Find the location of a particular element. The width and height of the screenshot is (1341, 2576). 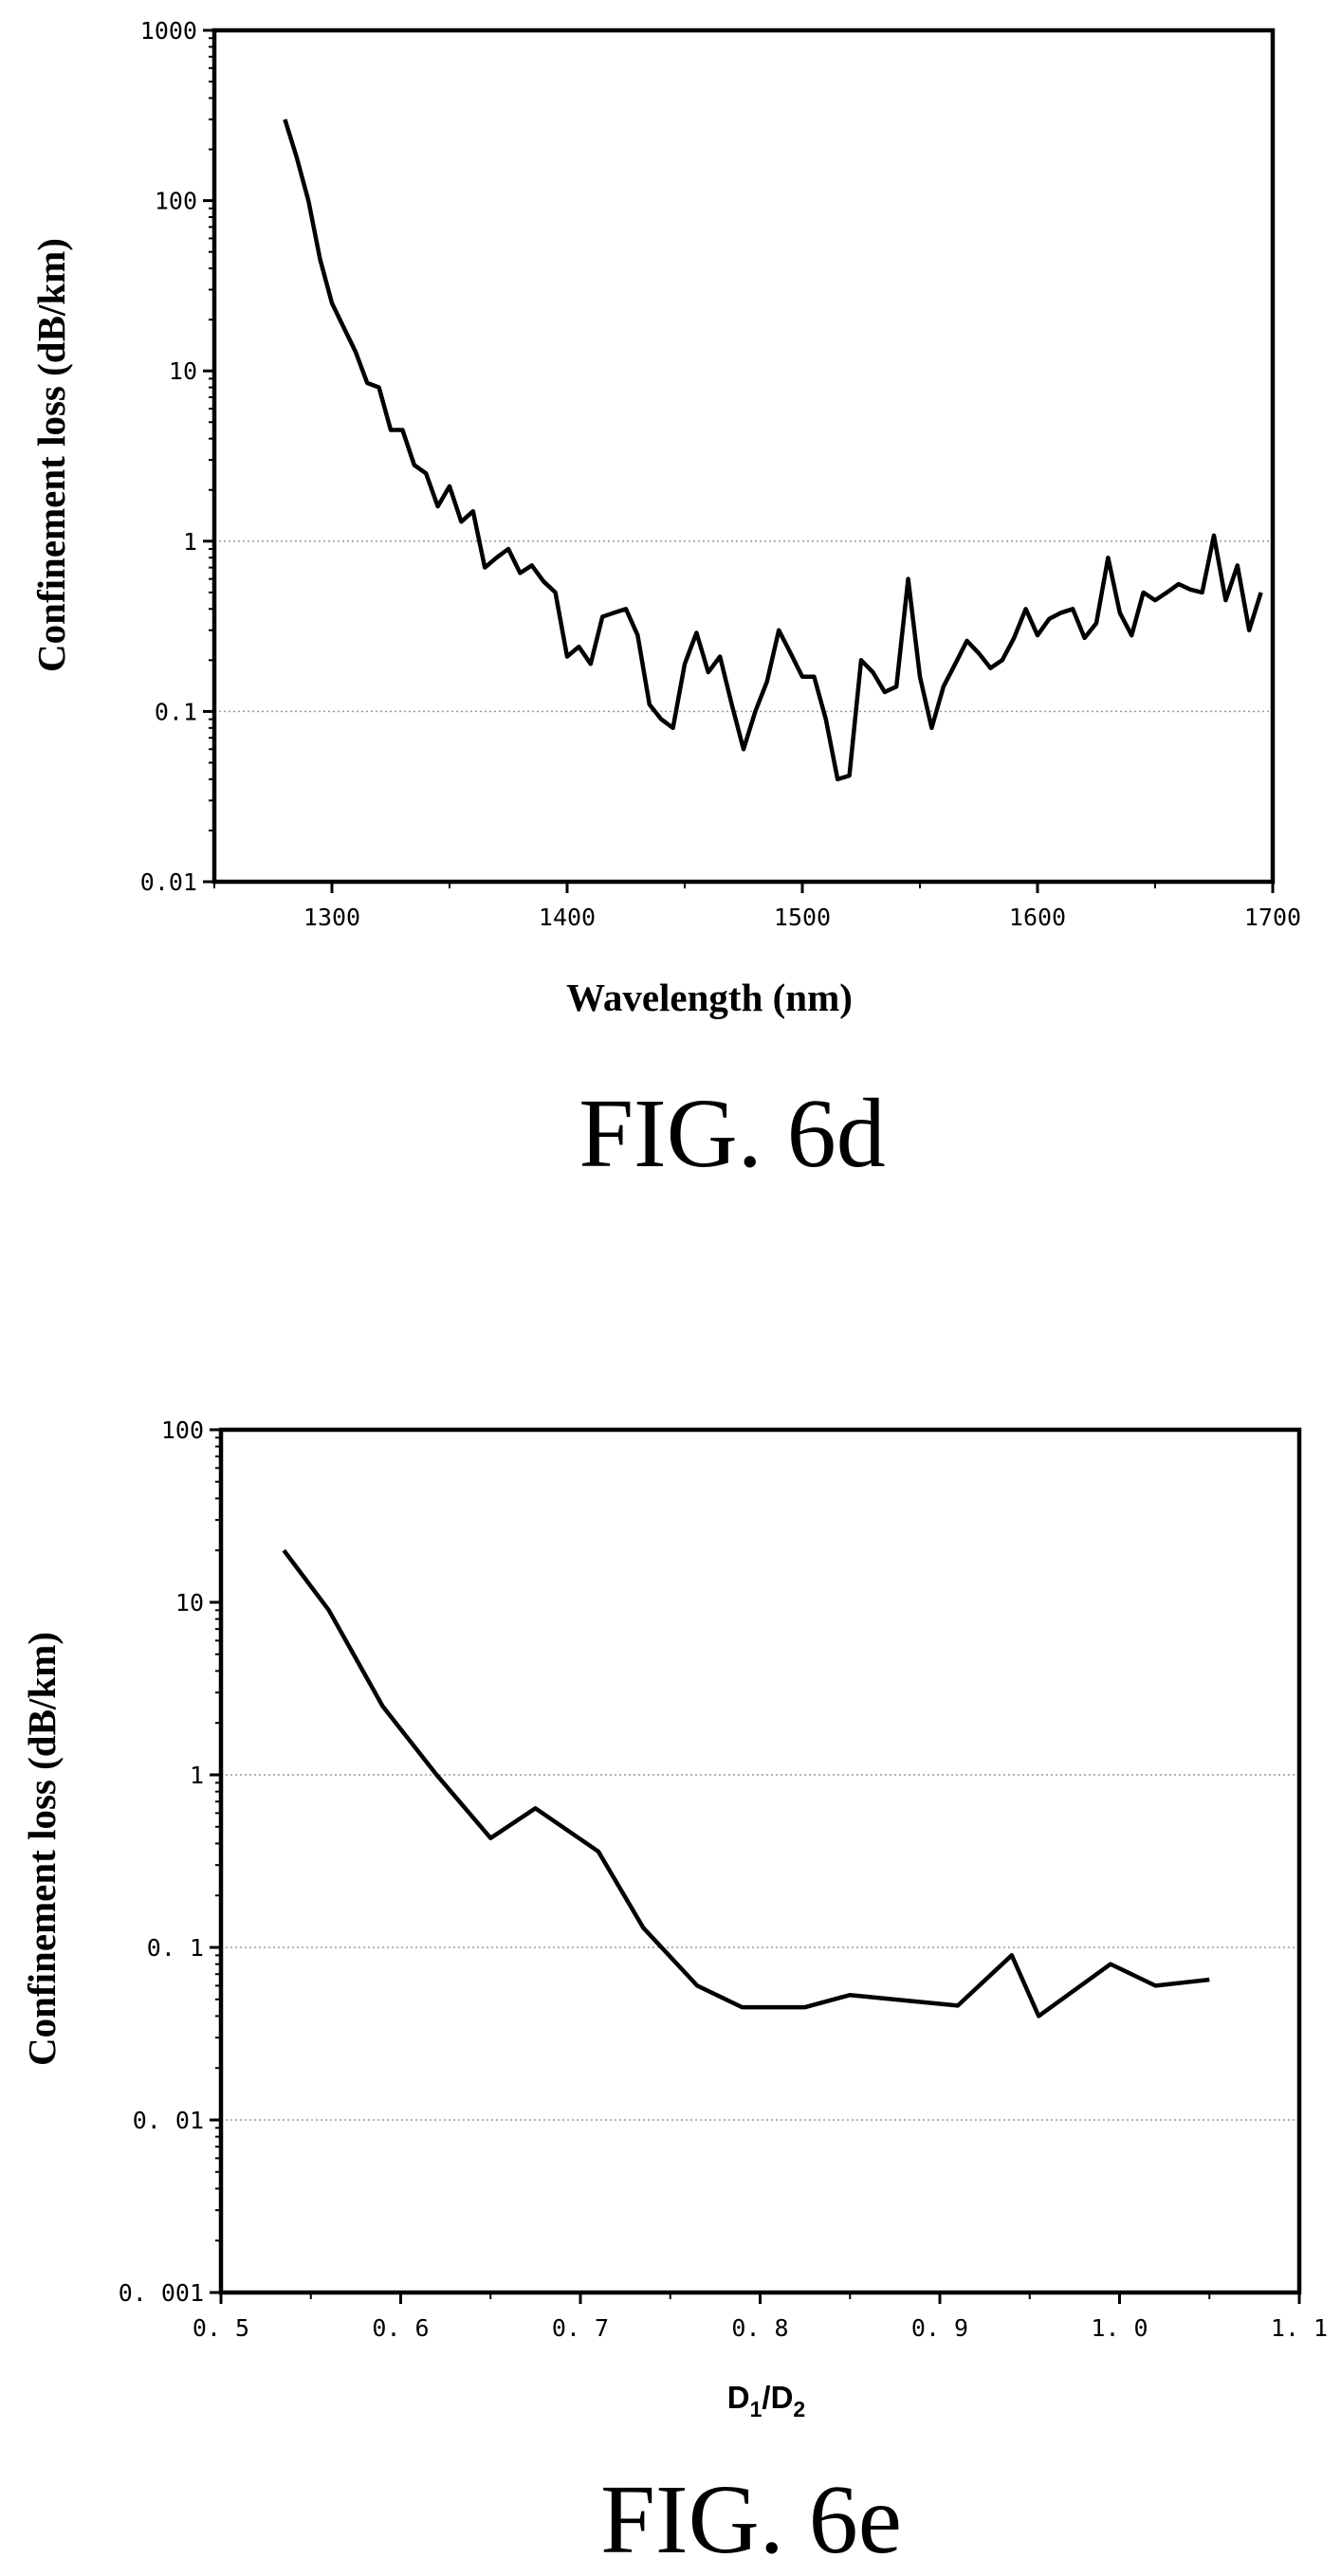

x-tick-label: 0. 5 is located at coordinates (221, 2328).